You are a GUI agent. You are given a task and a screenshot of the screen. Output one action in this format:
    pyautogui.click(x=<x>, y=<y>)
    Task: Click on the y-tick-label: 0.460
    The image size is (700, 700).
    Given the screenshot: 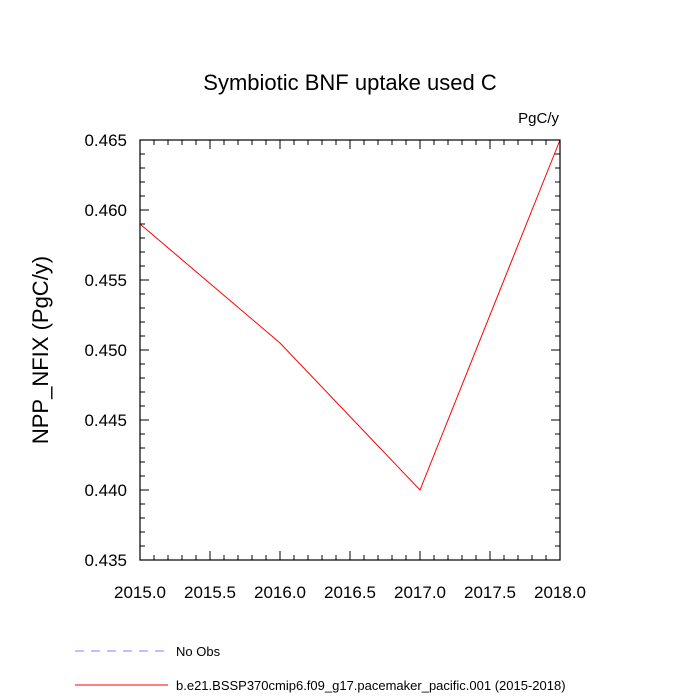 What is the action you would take?
    pyautogui.click(x=105, y=210)
    